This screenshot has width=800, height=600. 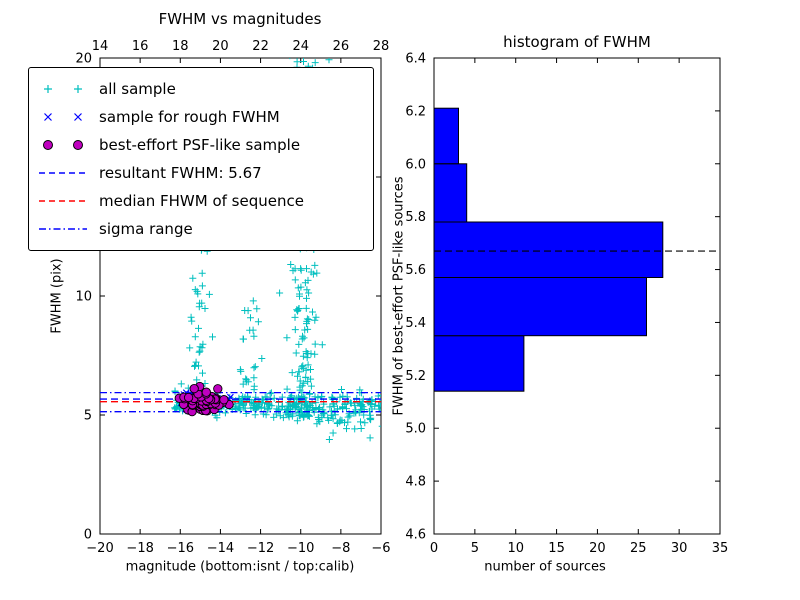 I want to click on tick-label: −6, so click(x=380, y=548).